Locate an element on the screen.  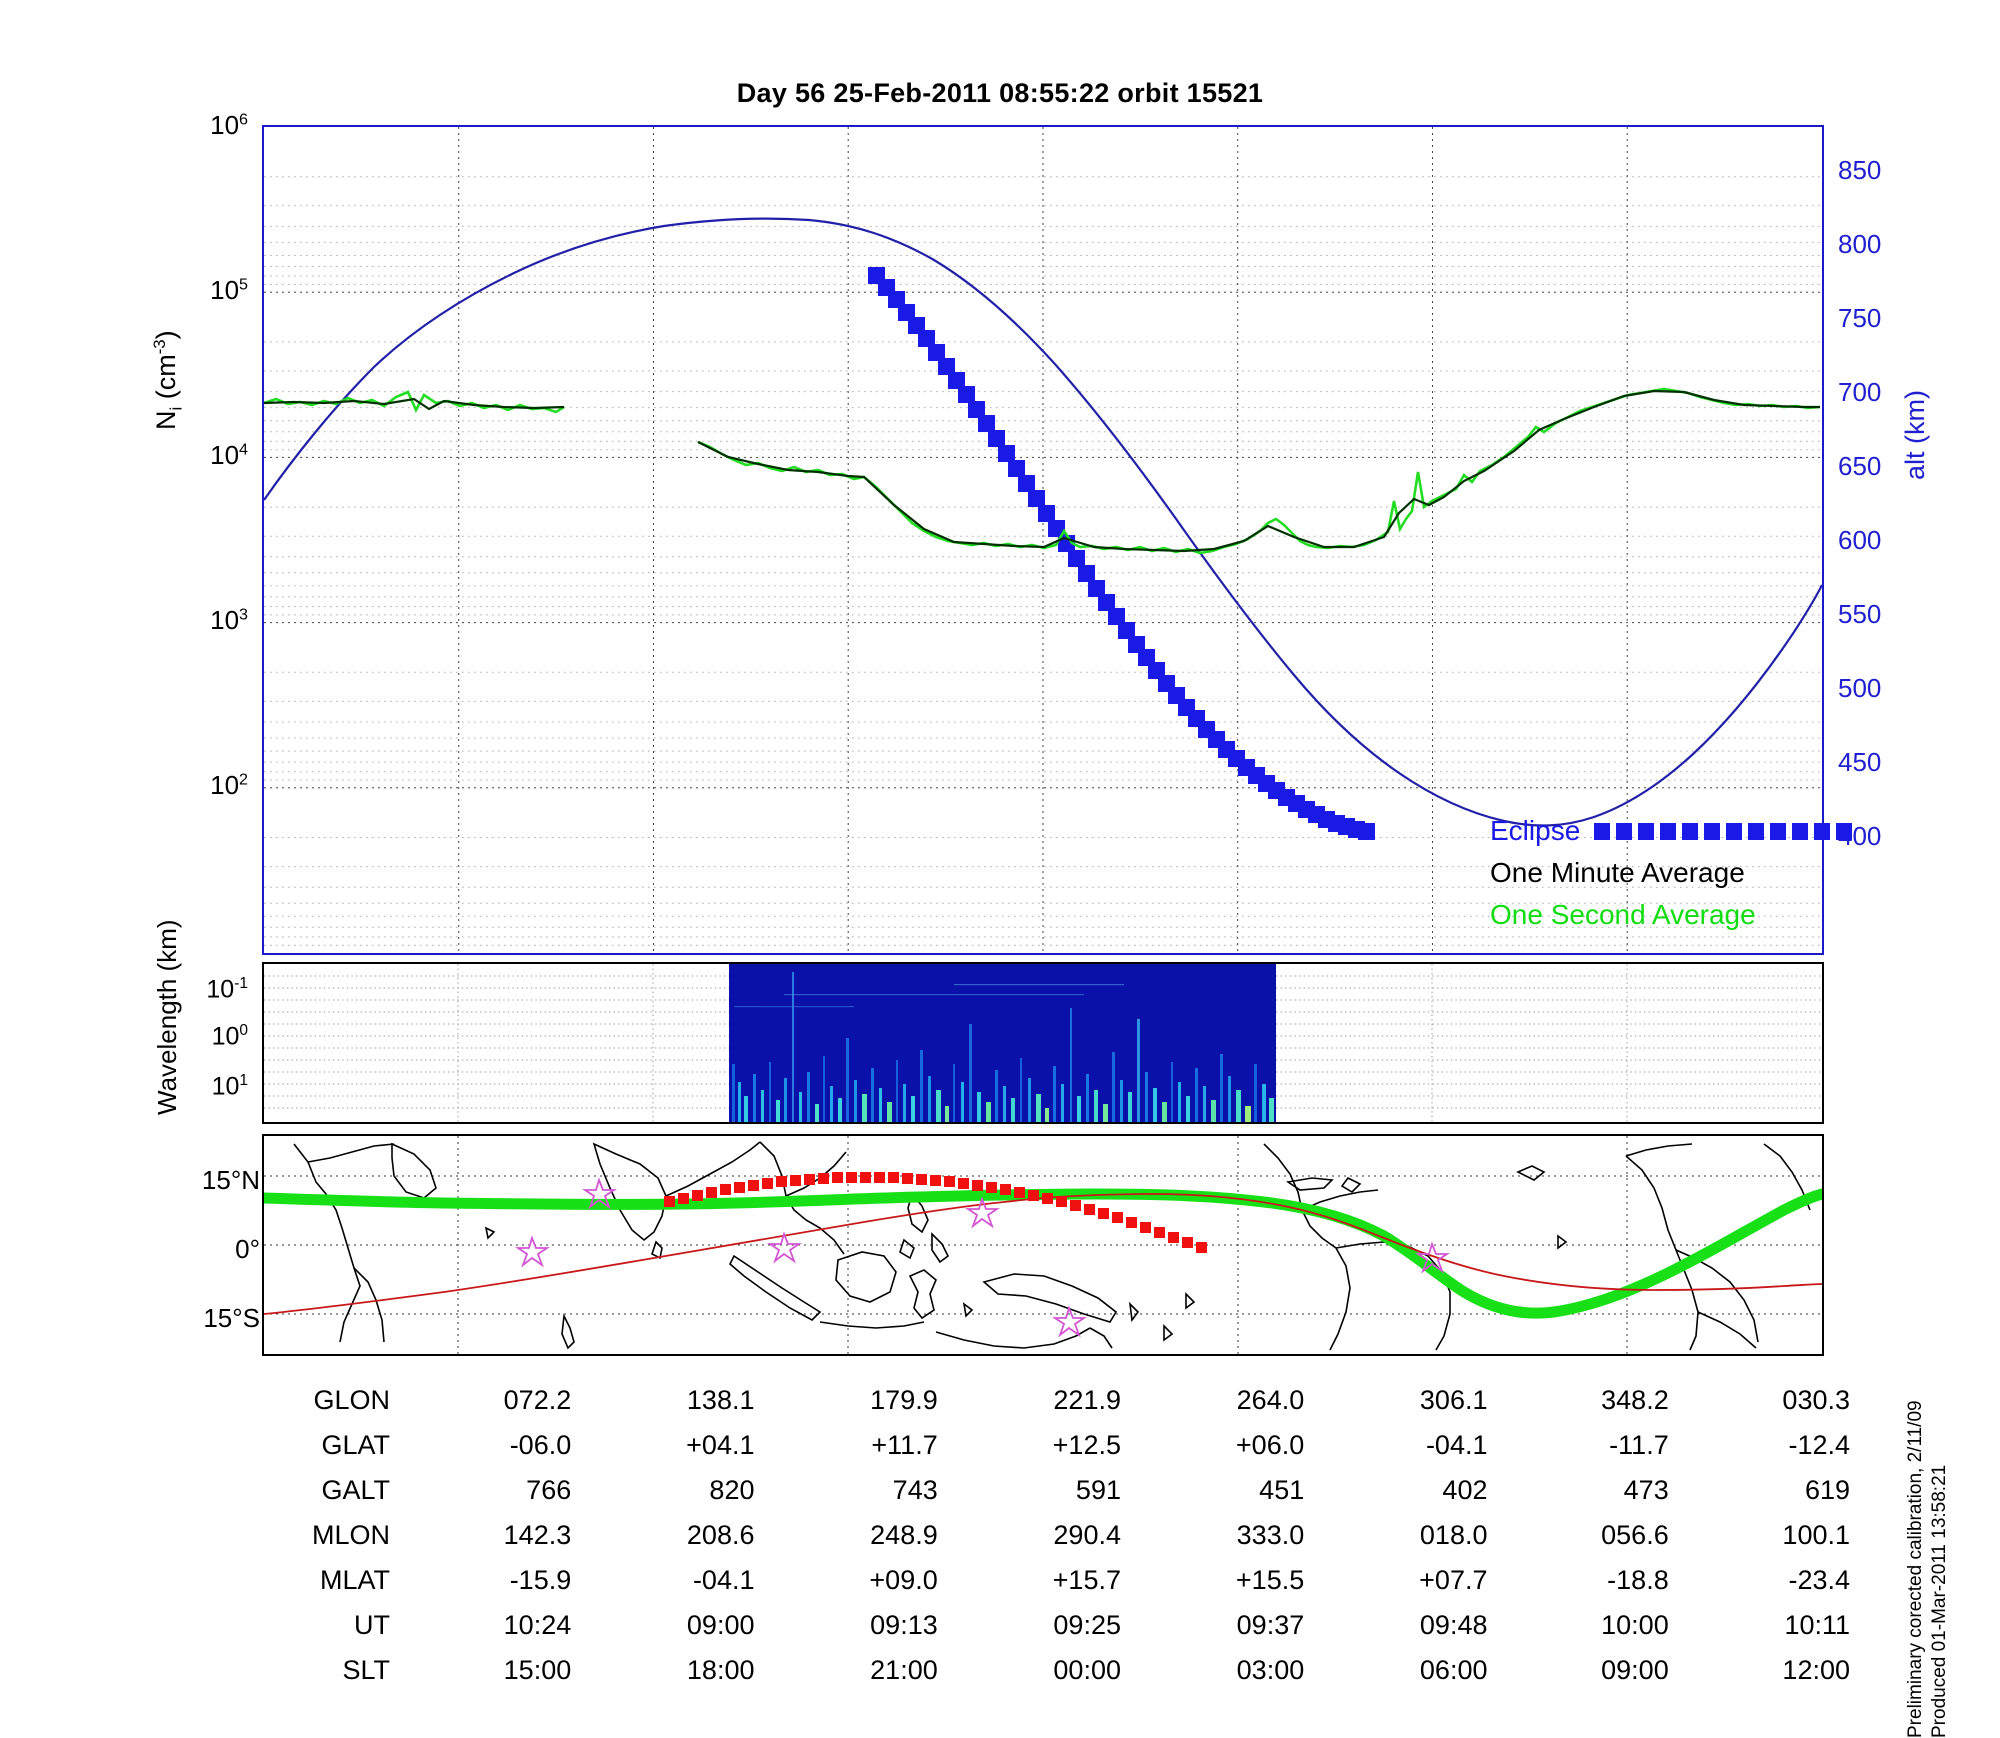
cell-glon-7: 030.3 is located at coordinates (1816, 1400).